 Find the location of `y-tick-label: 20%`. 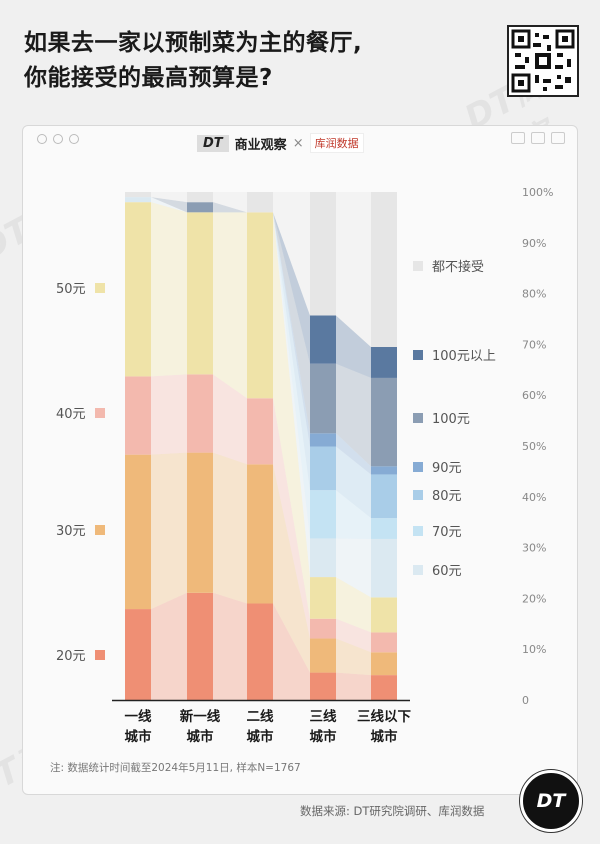

y-tick-label: 20% is located at coordinates (534, 598).